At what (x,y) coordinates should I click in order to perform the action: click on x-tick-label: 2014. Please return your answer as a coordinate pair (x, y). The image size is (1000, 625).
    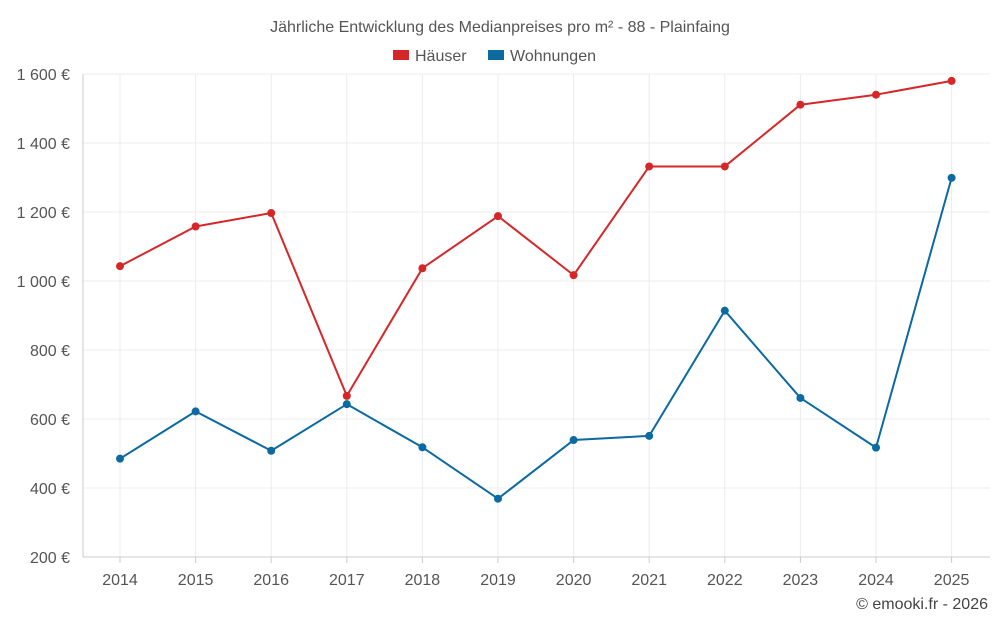
    Looking at the image, I should click on (120, 580).